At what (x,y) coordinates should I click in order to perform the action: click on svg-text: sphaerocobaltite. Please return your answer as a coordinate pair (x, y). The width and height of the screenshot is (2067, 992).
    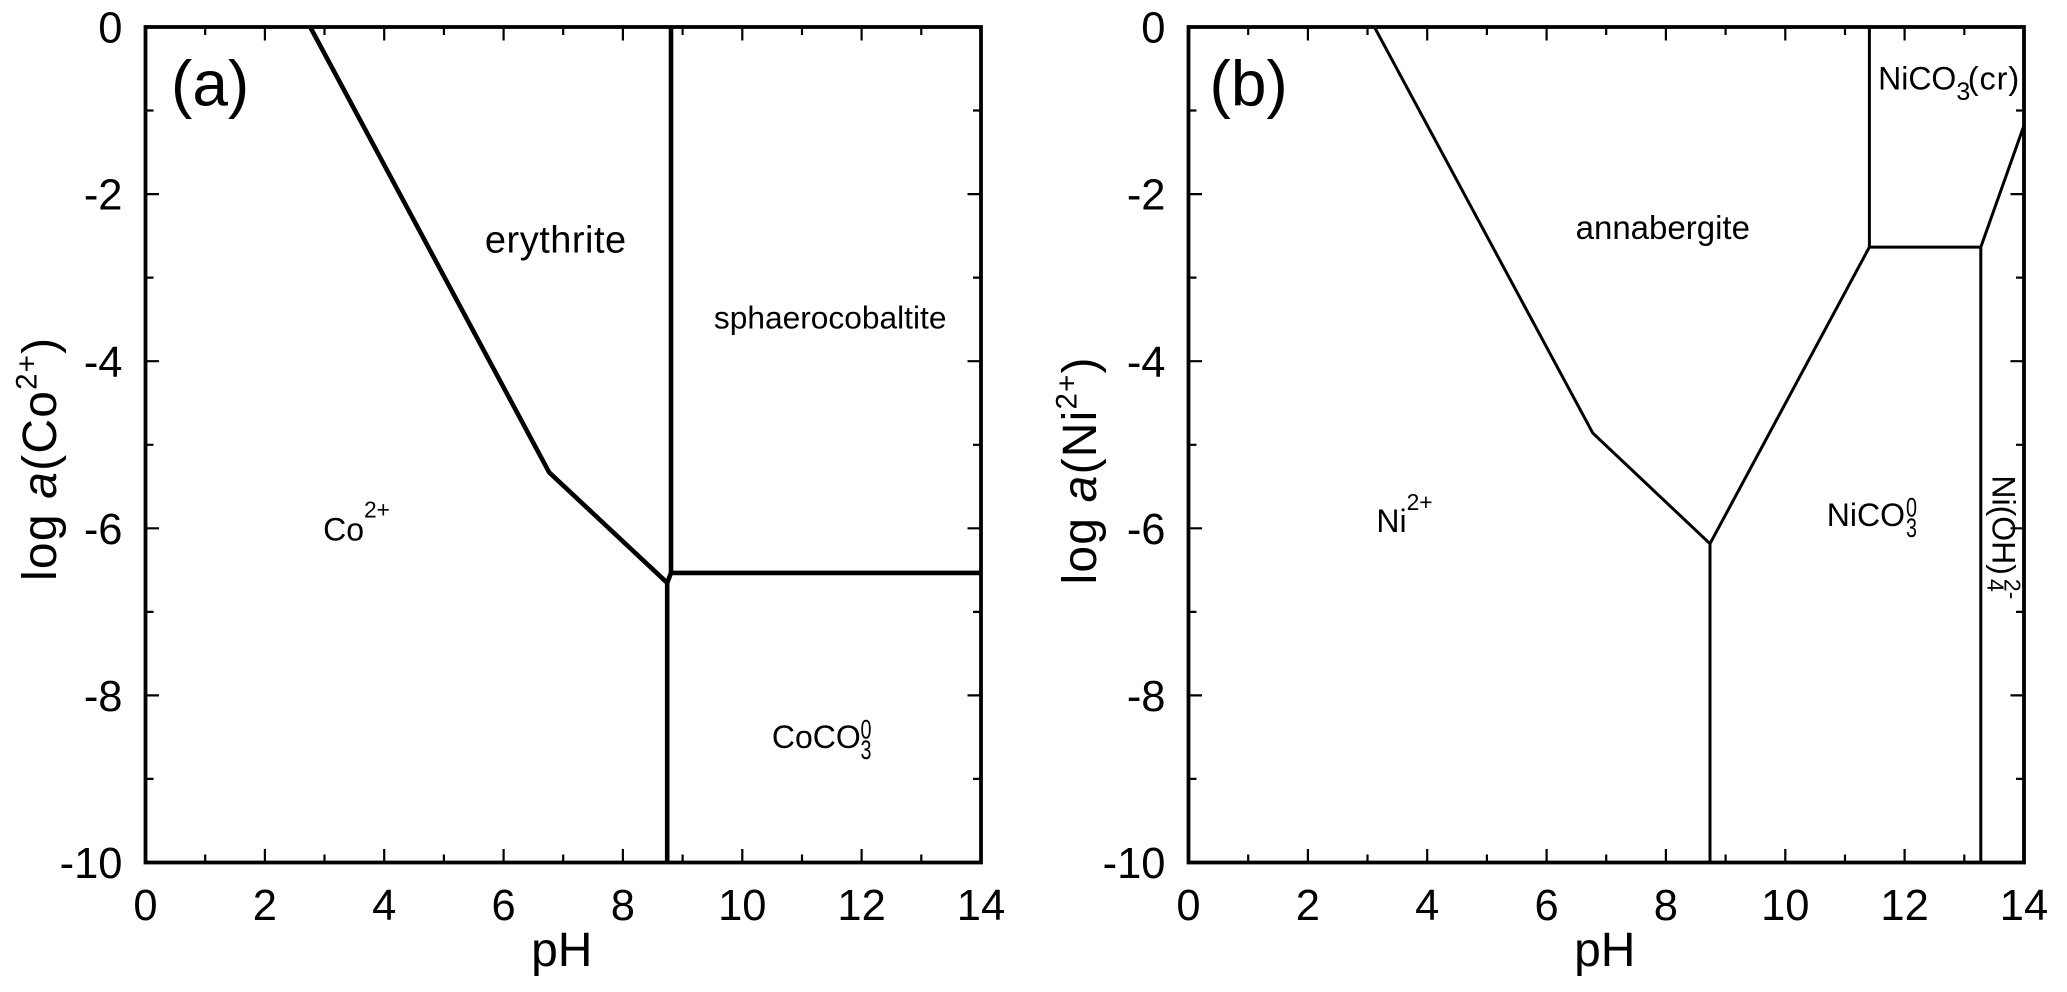
    Looking at the image, I should click on (830, 317).